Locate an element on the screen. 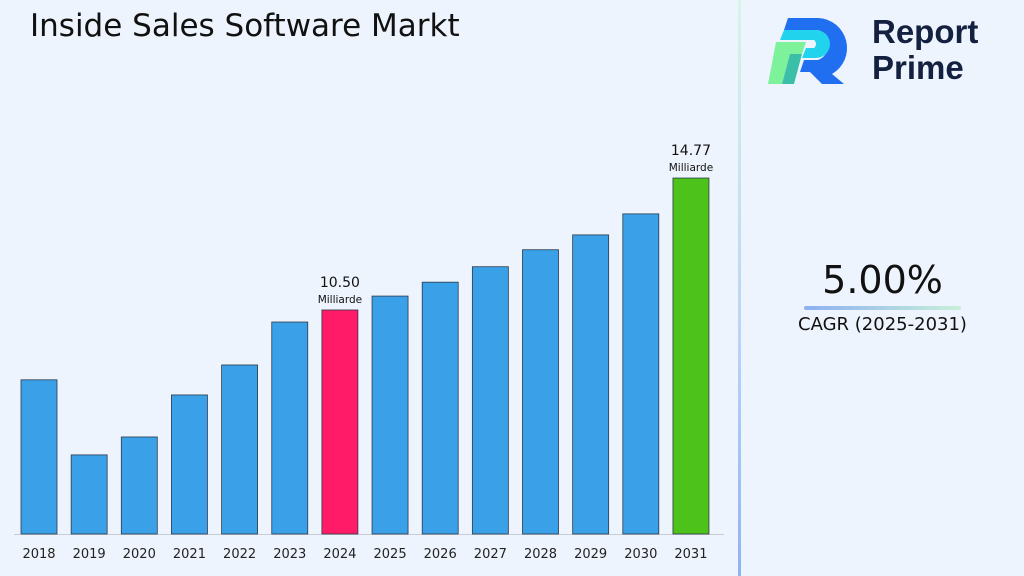  x-tick-label-2019: 2019 is located at coordinates (89, 554).